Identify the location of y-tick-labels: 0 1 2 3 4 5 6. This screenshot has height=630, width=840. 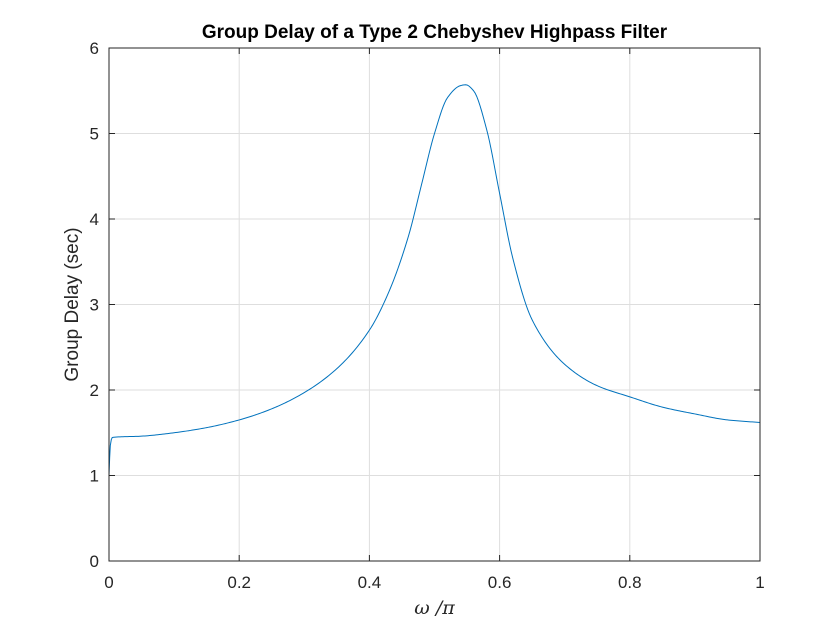
(94, 305).